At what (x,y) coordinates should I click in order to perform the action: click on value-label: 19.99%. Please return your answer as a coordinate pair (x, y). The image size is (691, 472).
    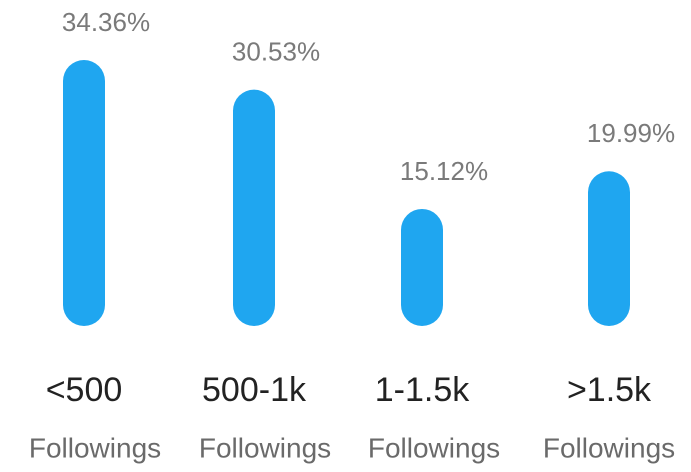
    Looking at the image, I should click on (631, 133).